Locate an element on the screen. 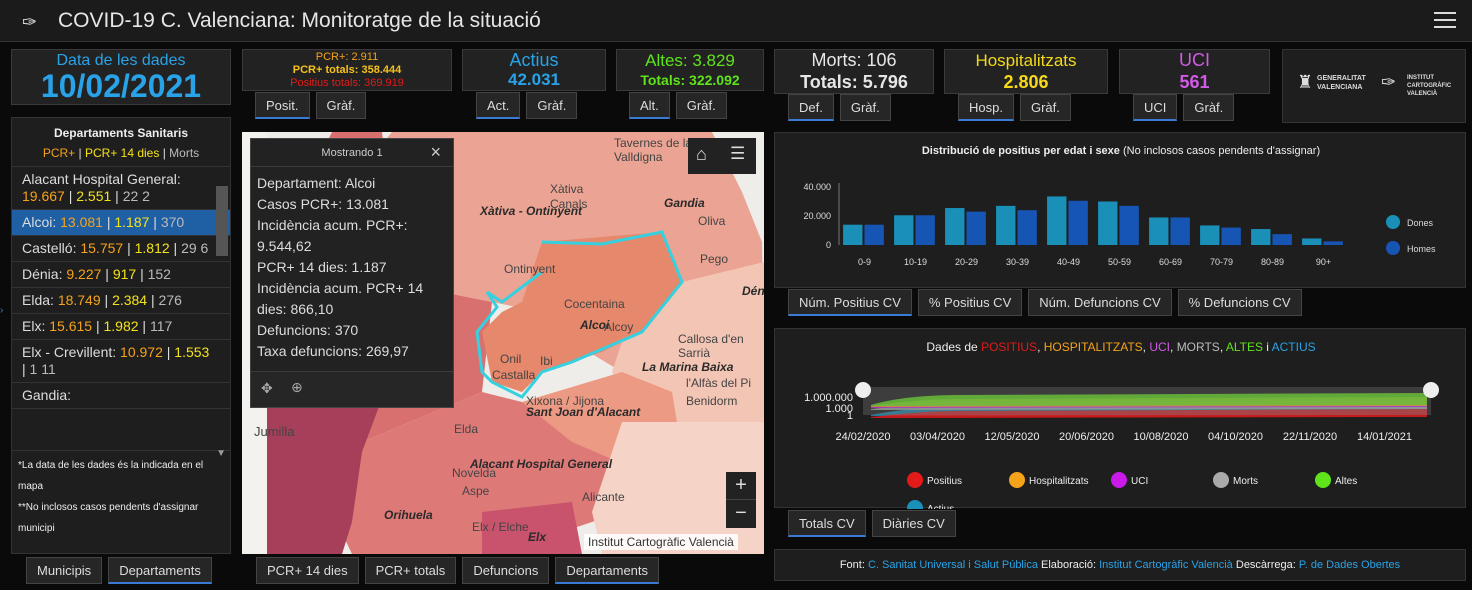  ts-title-positius: POSITIUS is located at coordinates (1009, 347).